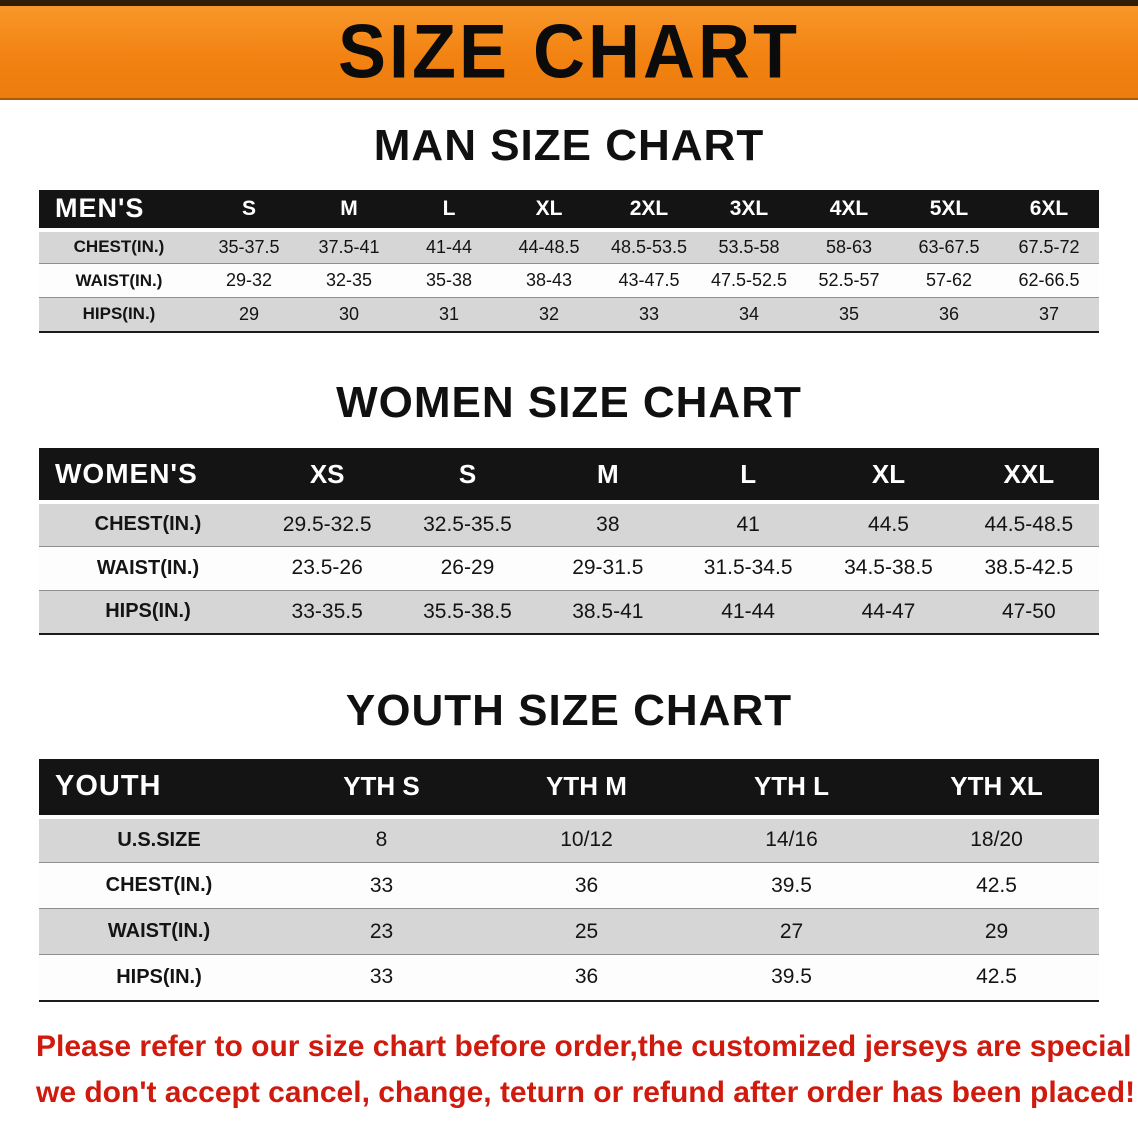  Describe the element at coordinates (607, 476) in the screenshot. I see `size-header-cell: M` at that location.